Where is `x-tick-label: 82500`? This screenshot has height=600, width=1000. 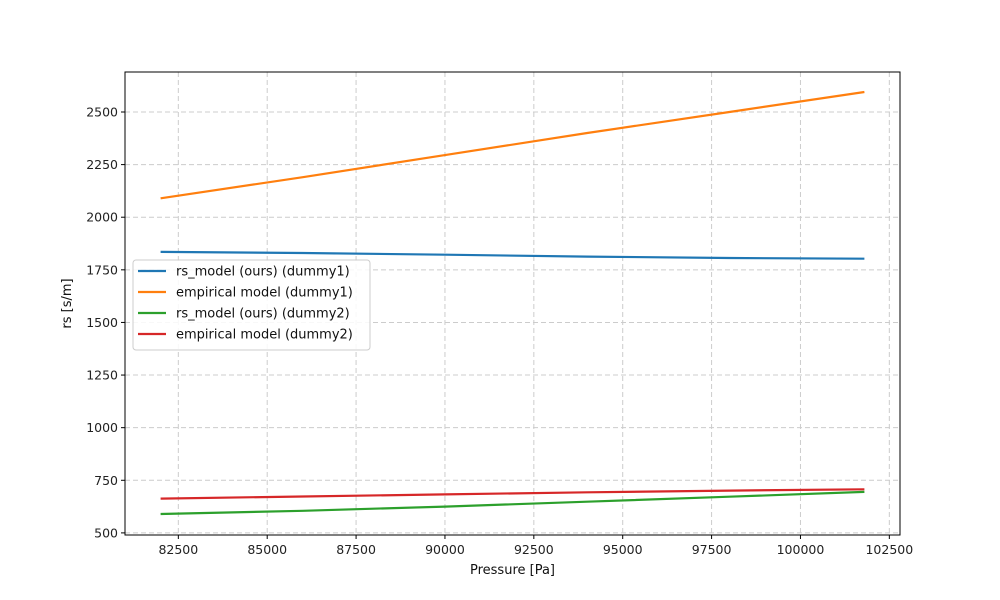 x-tick-label: 82500 is located at coordinates (178, 549).